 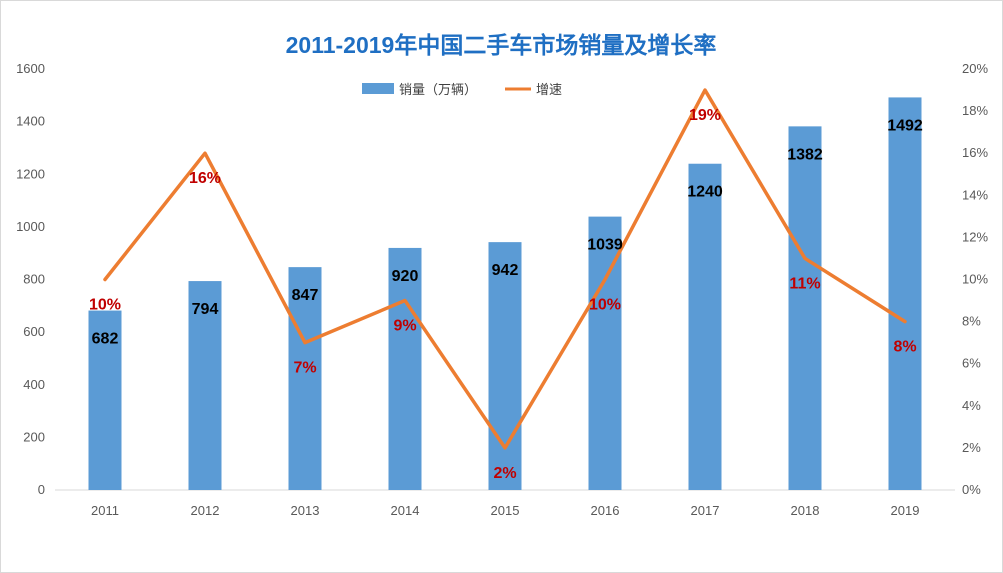 What do you see at coordinates (404, 326) in the screenshot?
I see `rate-value-label: 9%` at bounding box center [404, 326].